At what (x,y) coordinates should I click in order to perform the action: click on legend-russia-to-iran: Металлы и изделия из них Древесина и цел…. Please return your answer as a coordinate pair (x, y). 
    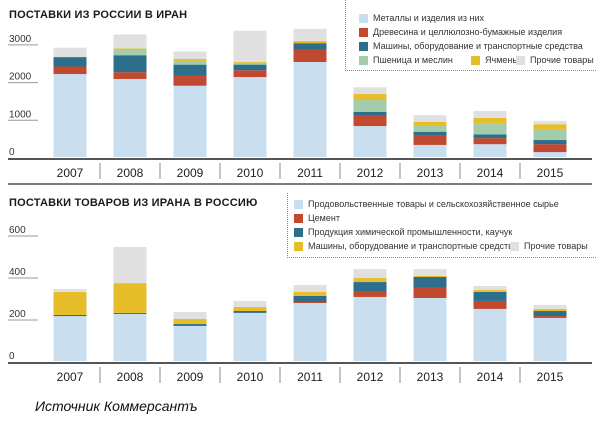
    Looking at the image, I should click on (470, 35).